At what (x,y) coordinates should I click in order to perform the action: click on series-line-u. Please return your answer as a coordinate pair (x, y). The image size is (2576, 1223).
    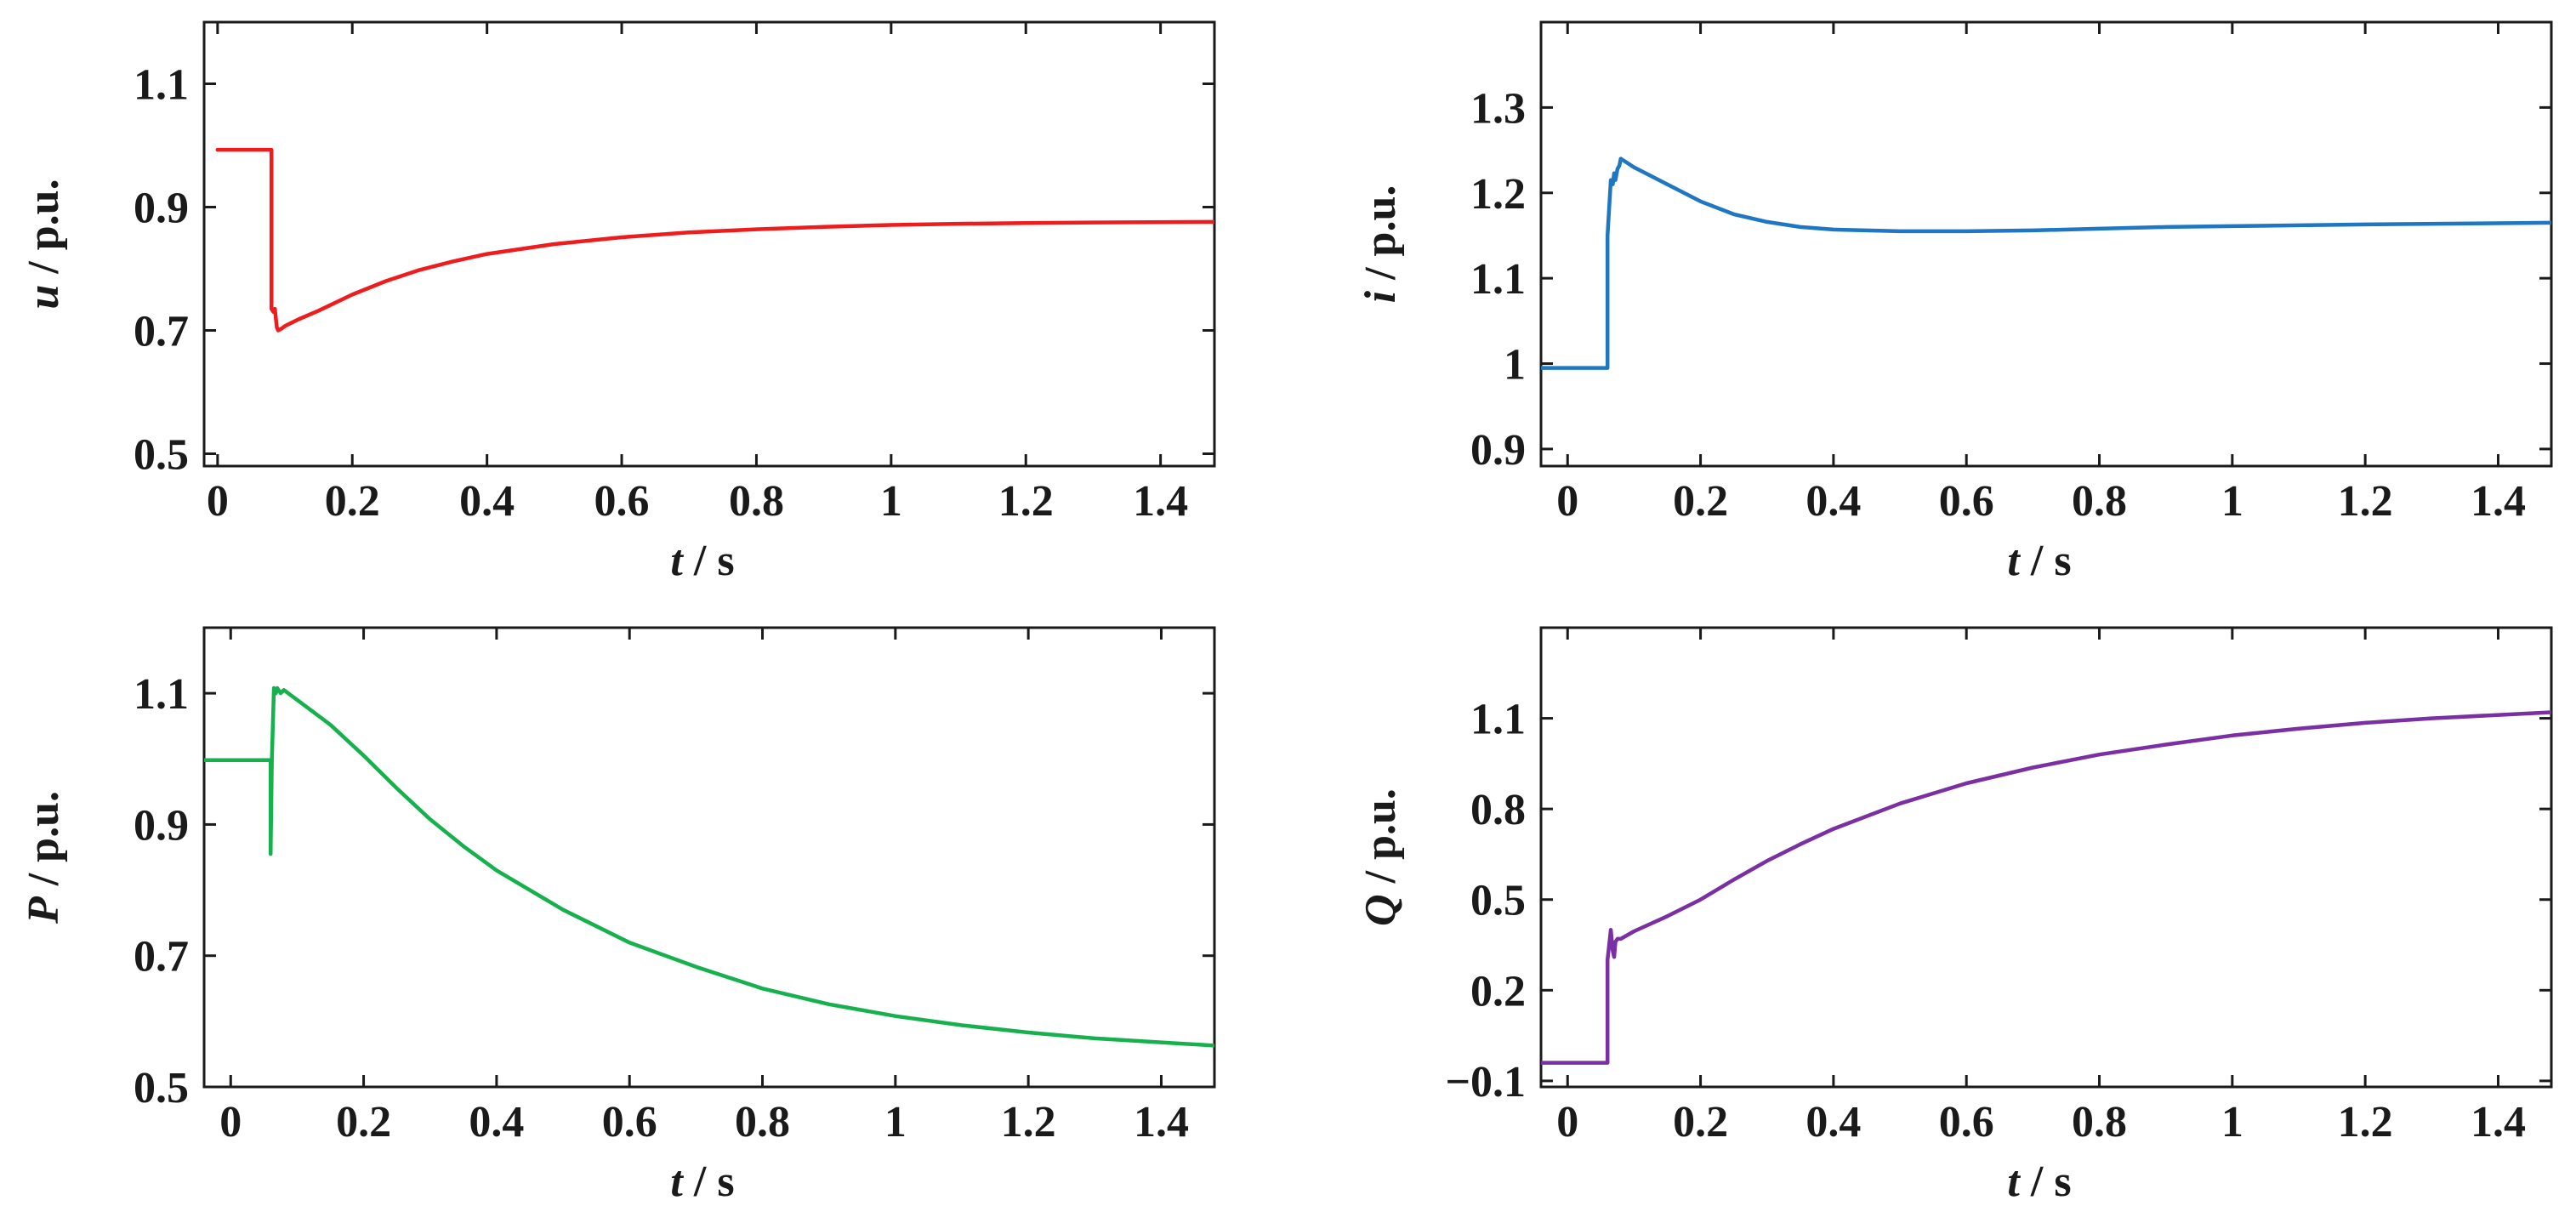
    Looking at the image, I should click on (714, 240).